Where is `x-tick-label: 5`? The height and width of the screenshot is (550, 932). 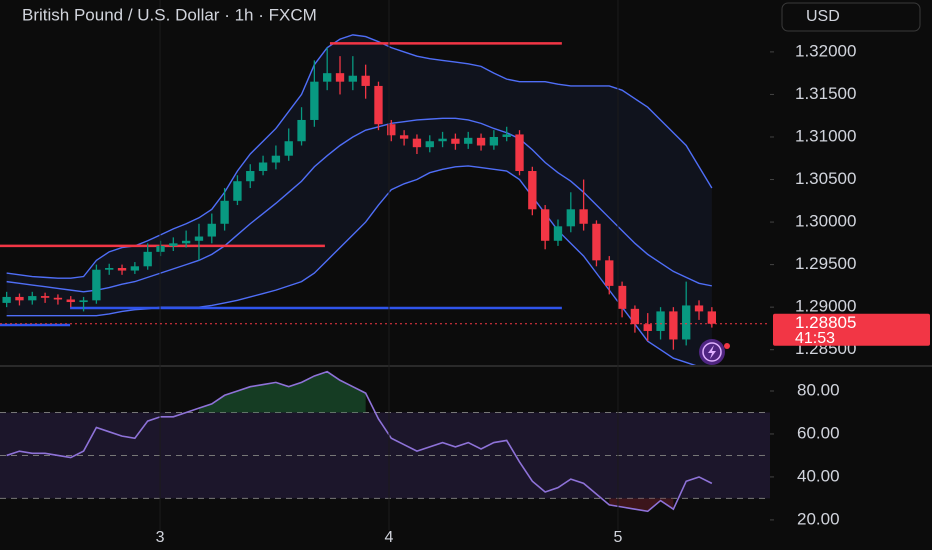
x-tick-label: 5 is located at coordinates (618, 537).